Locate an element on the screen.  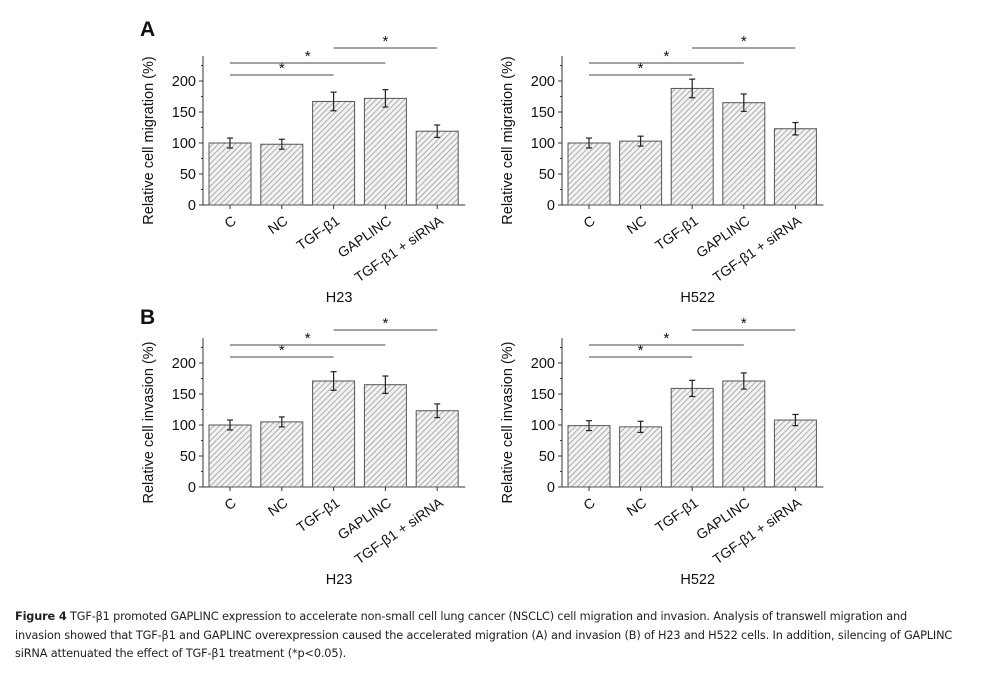
panel-label-a: A is located at coordinates (147, 29).